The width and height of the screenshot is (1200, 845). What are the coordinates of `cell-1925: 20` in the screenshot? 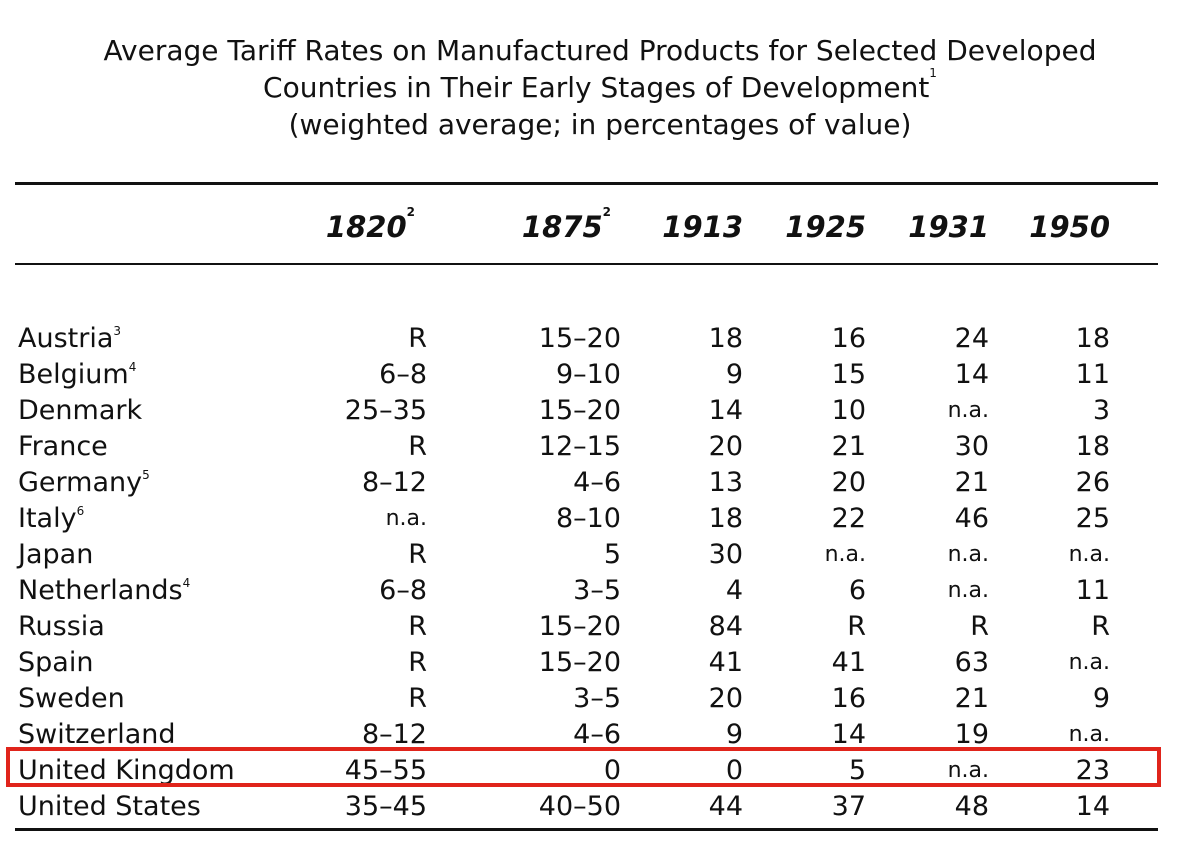 It's located at (848, 482).